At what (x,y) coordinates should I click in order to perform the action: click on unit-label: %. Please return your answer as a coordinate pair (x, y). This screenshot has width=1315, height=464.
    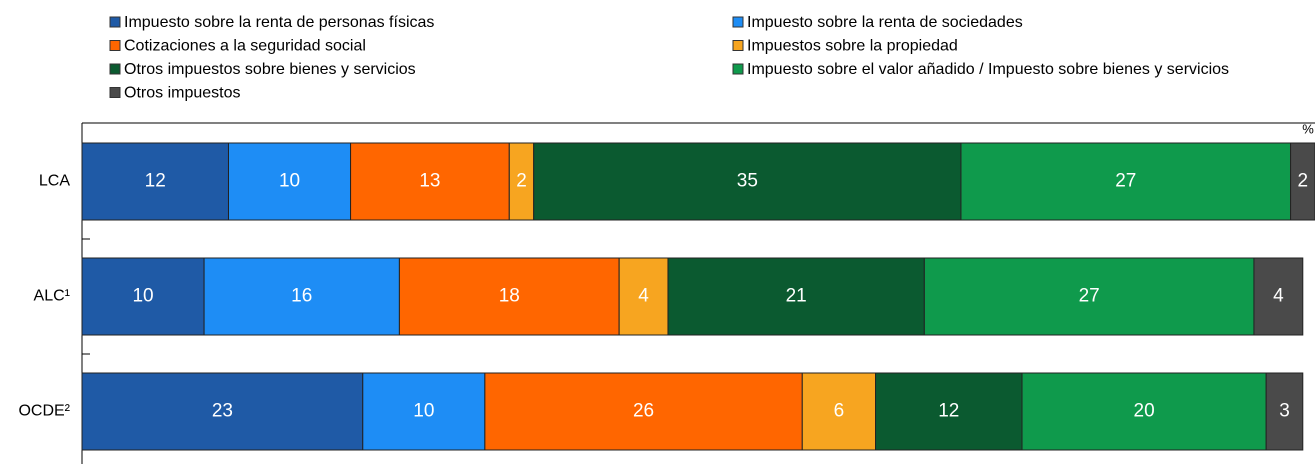
    Looking at the image, I should click on (1308, 128).